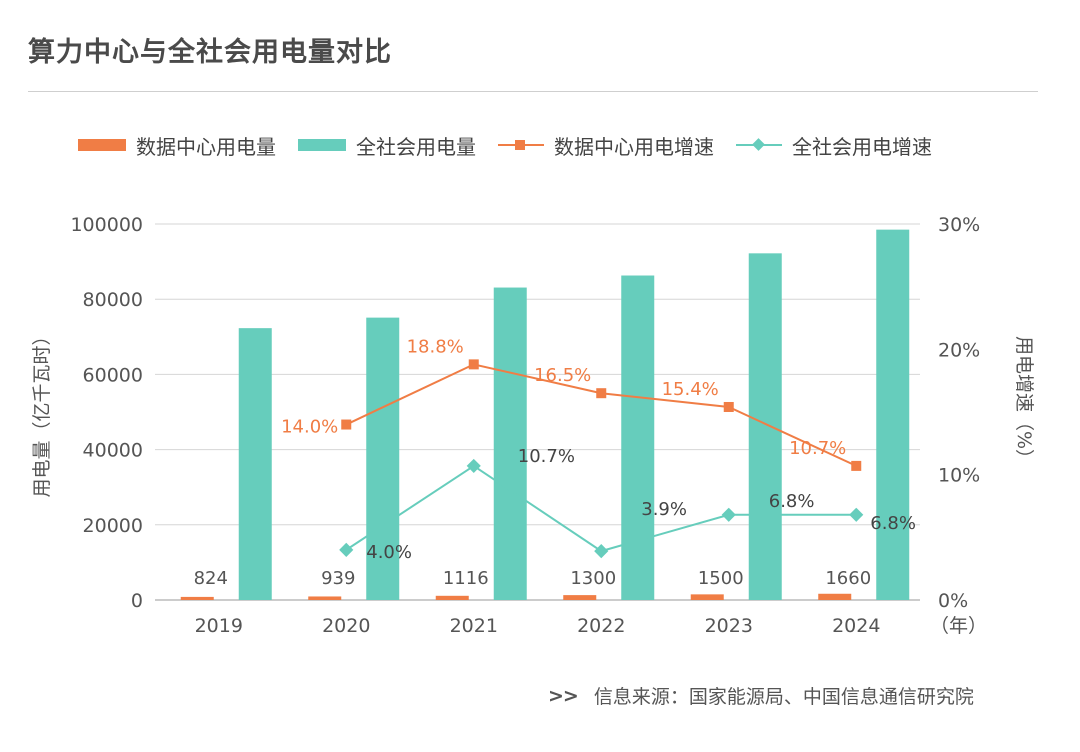 The image size is (1080, 752). Describe the element at coordinates (533, 91) in the screenshot. I see `title-divider` at that location.